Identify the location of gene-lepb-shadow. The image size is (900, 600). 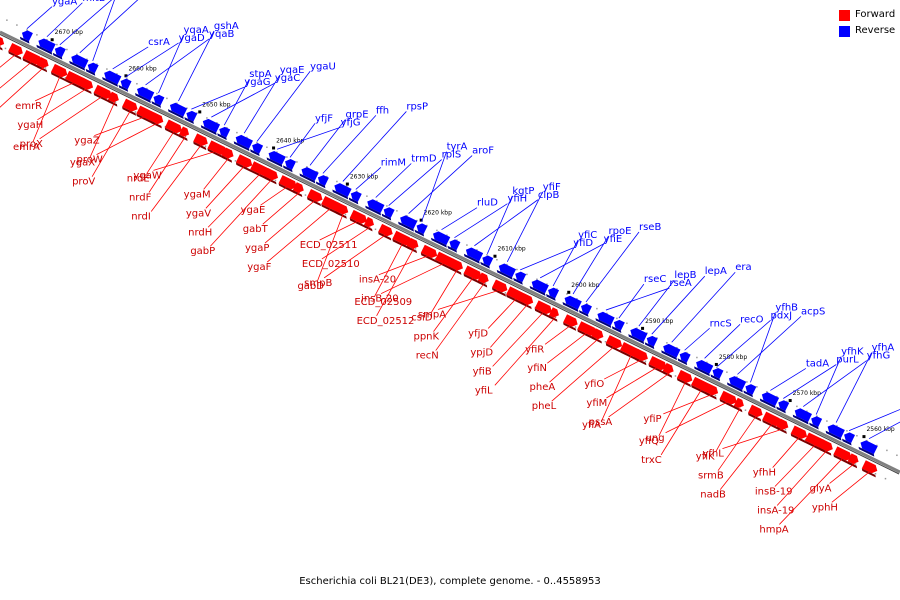
(636, 339).